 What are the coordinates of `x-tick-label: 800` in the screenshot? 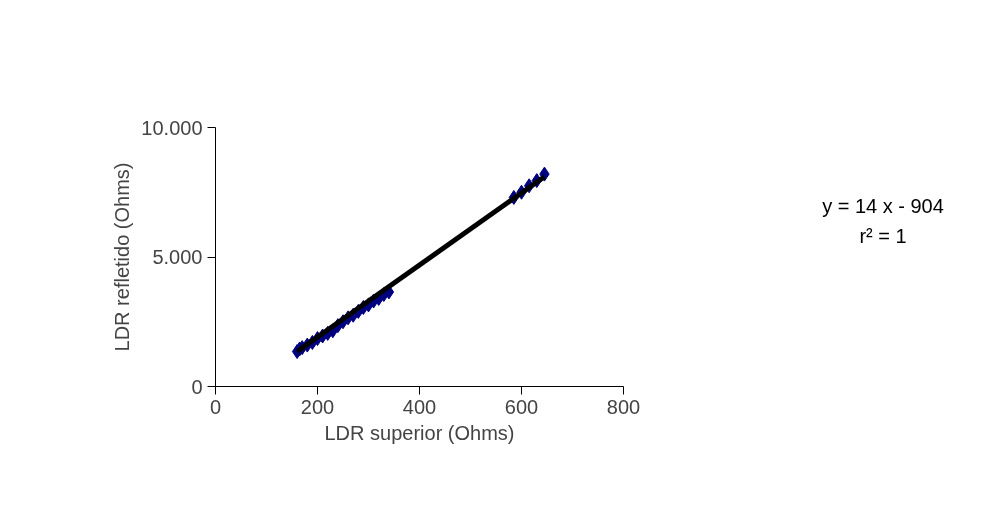 It's located at (623, 406).